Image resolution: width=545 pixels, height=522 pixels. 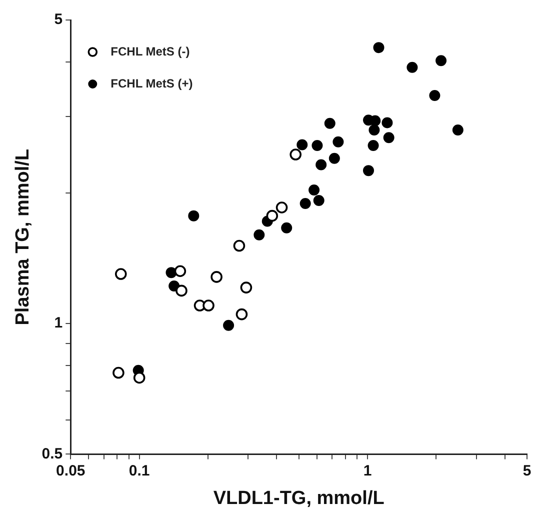 What do you see at coordinates (71, 471) in the screenshot?
I see `x-tick-label: 0.05` at bounding box center [71, 471].